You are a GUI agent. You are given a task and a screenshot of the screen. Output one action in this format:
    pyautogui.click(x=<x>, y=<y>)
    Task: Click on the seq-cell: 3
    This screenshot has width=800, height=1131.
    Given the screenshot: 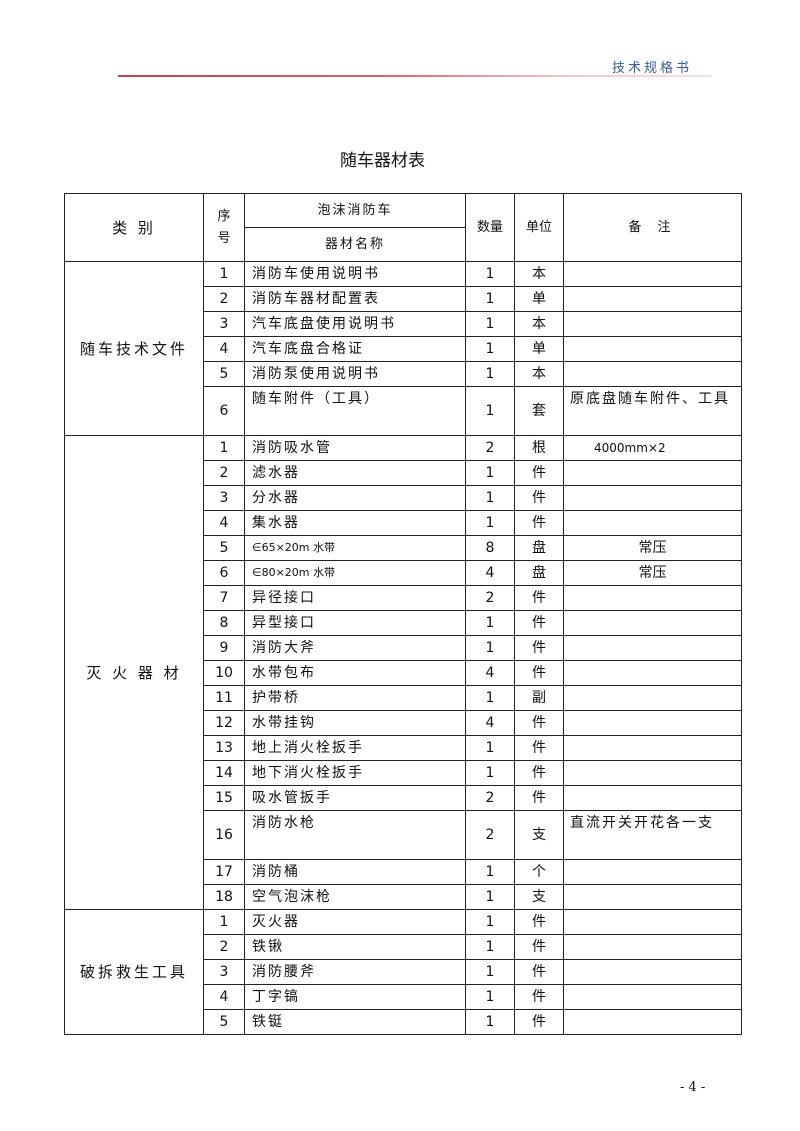 What is the action you would take?
    pyautogui.click(x=224, y=972)
    